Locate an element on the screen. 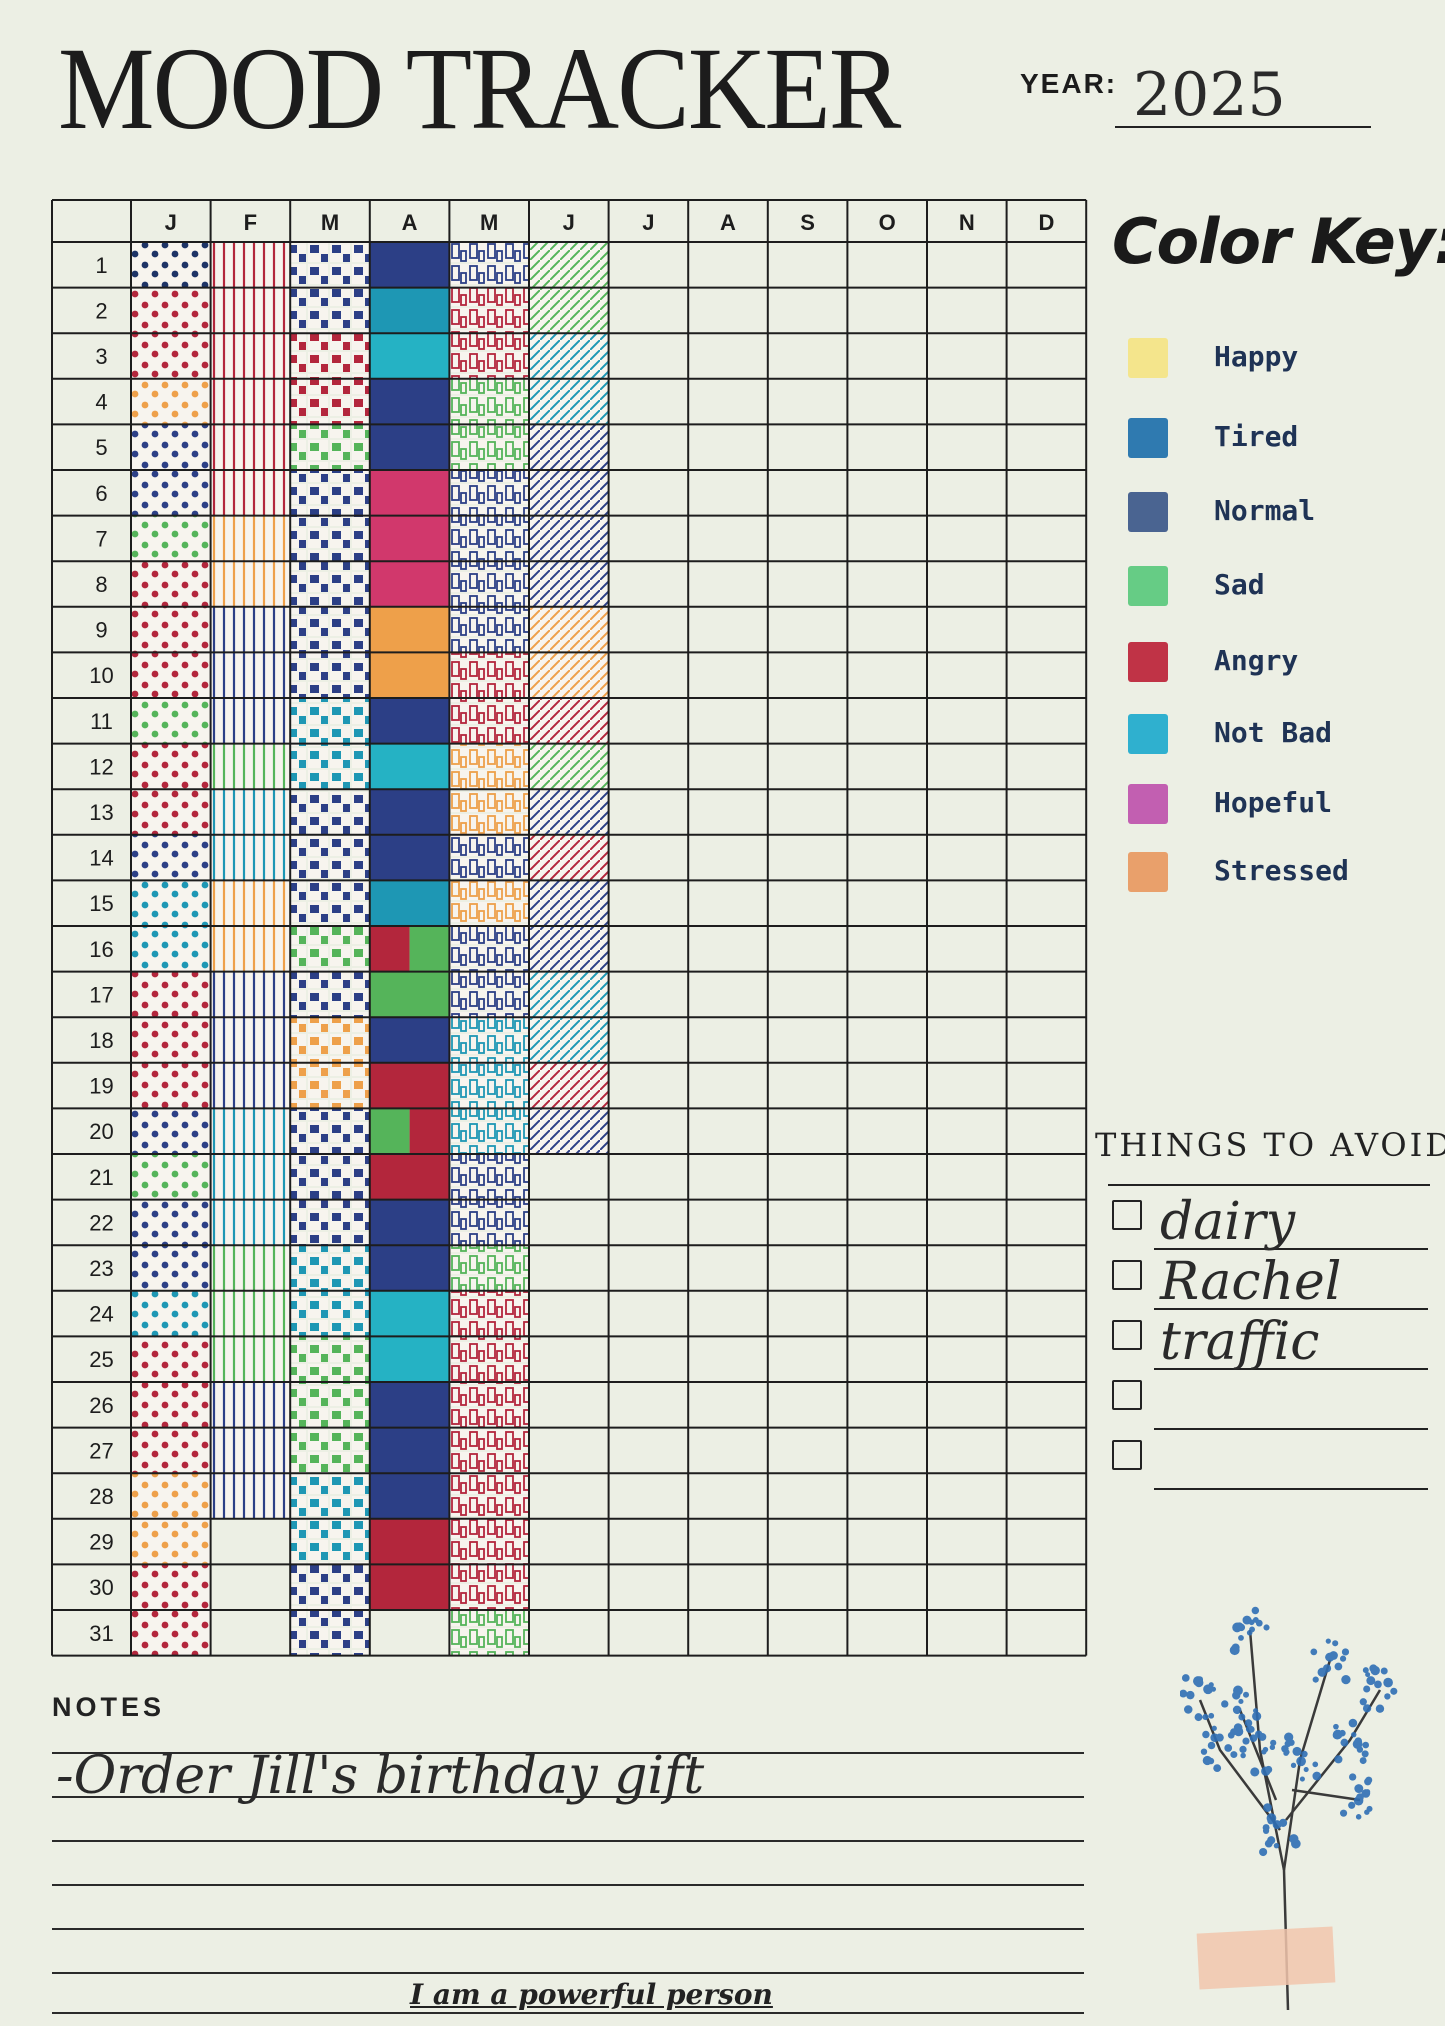 This screenshot has width=1445, height=2026. avoid-item: dairy is located at coordinates (1269, 1223).